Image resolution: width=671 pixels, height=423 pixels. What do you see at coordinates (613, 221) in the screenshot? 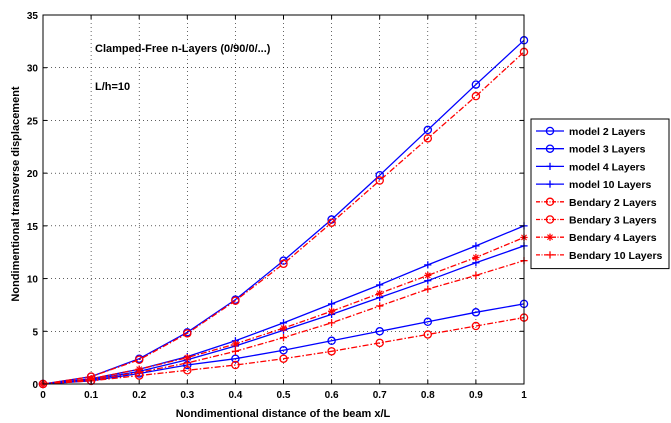
I see `legend-label: Bendary 3 Layers` at bounding box center [613, 221].